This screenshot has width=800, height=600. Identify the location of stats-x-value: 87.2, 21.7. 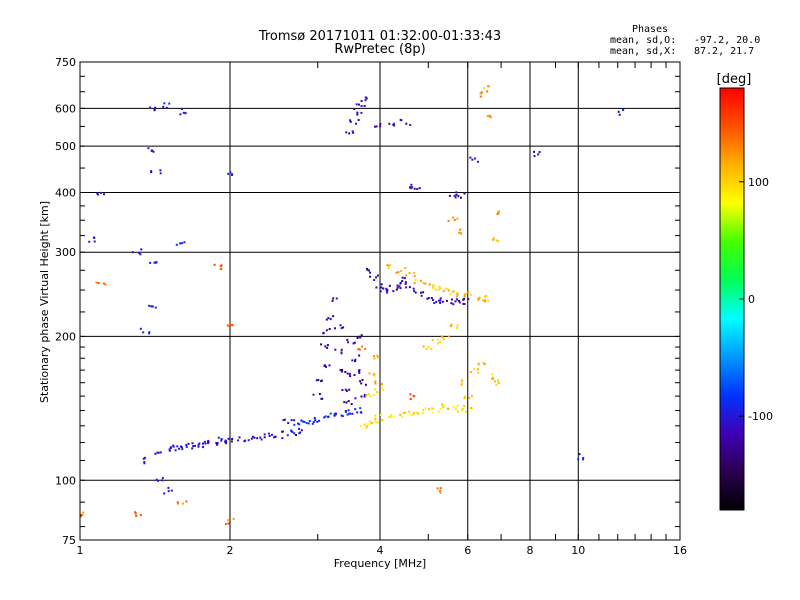
(724, 51).